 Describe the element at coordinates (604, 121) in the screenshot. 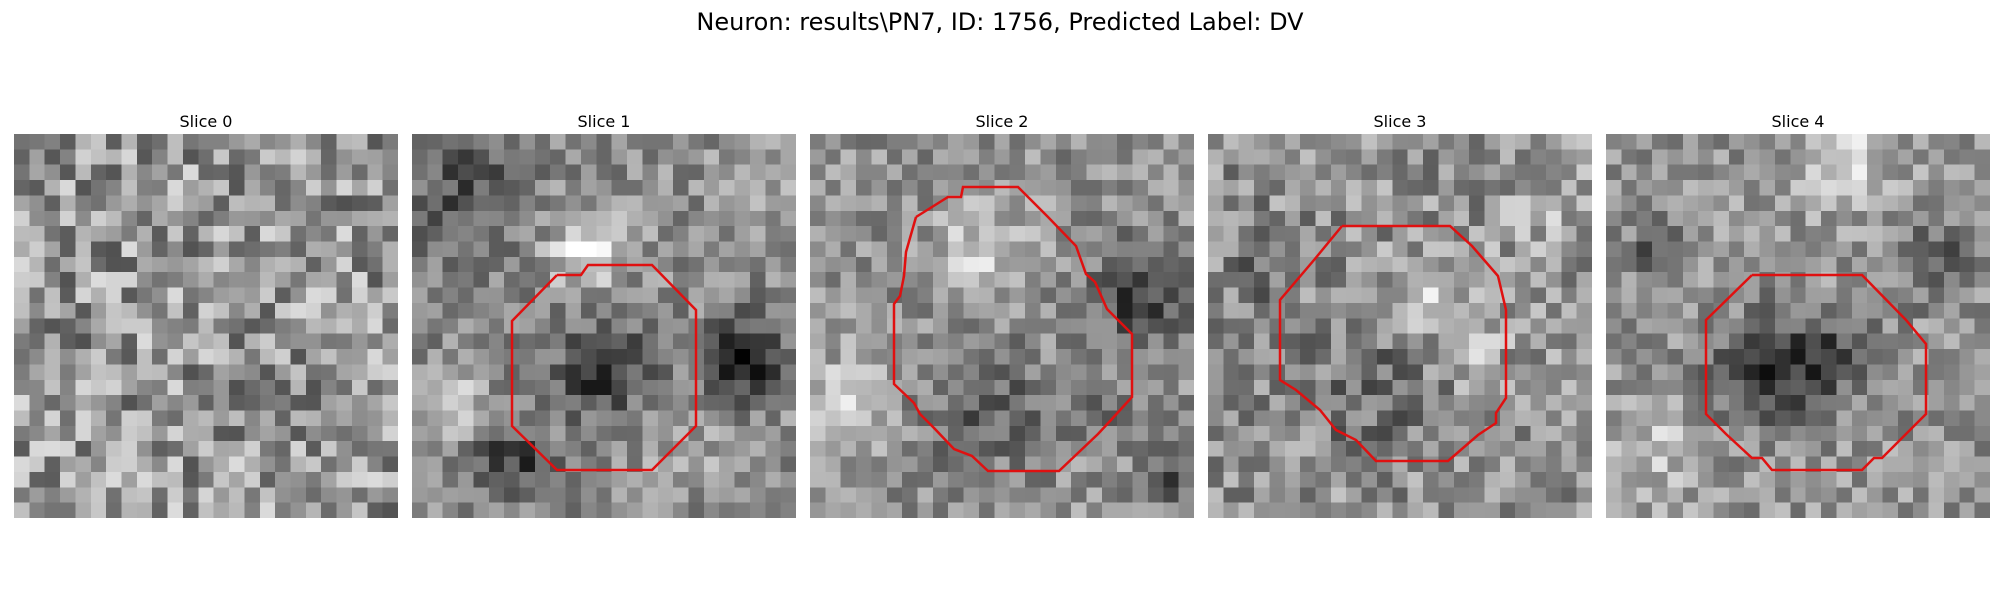

I see `slice-title: Slice 1` at that location.